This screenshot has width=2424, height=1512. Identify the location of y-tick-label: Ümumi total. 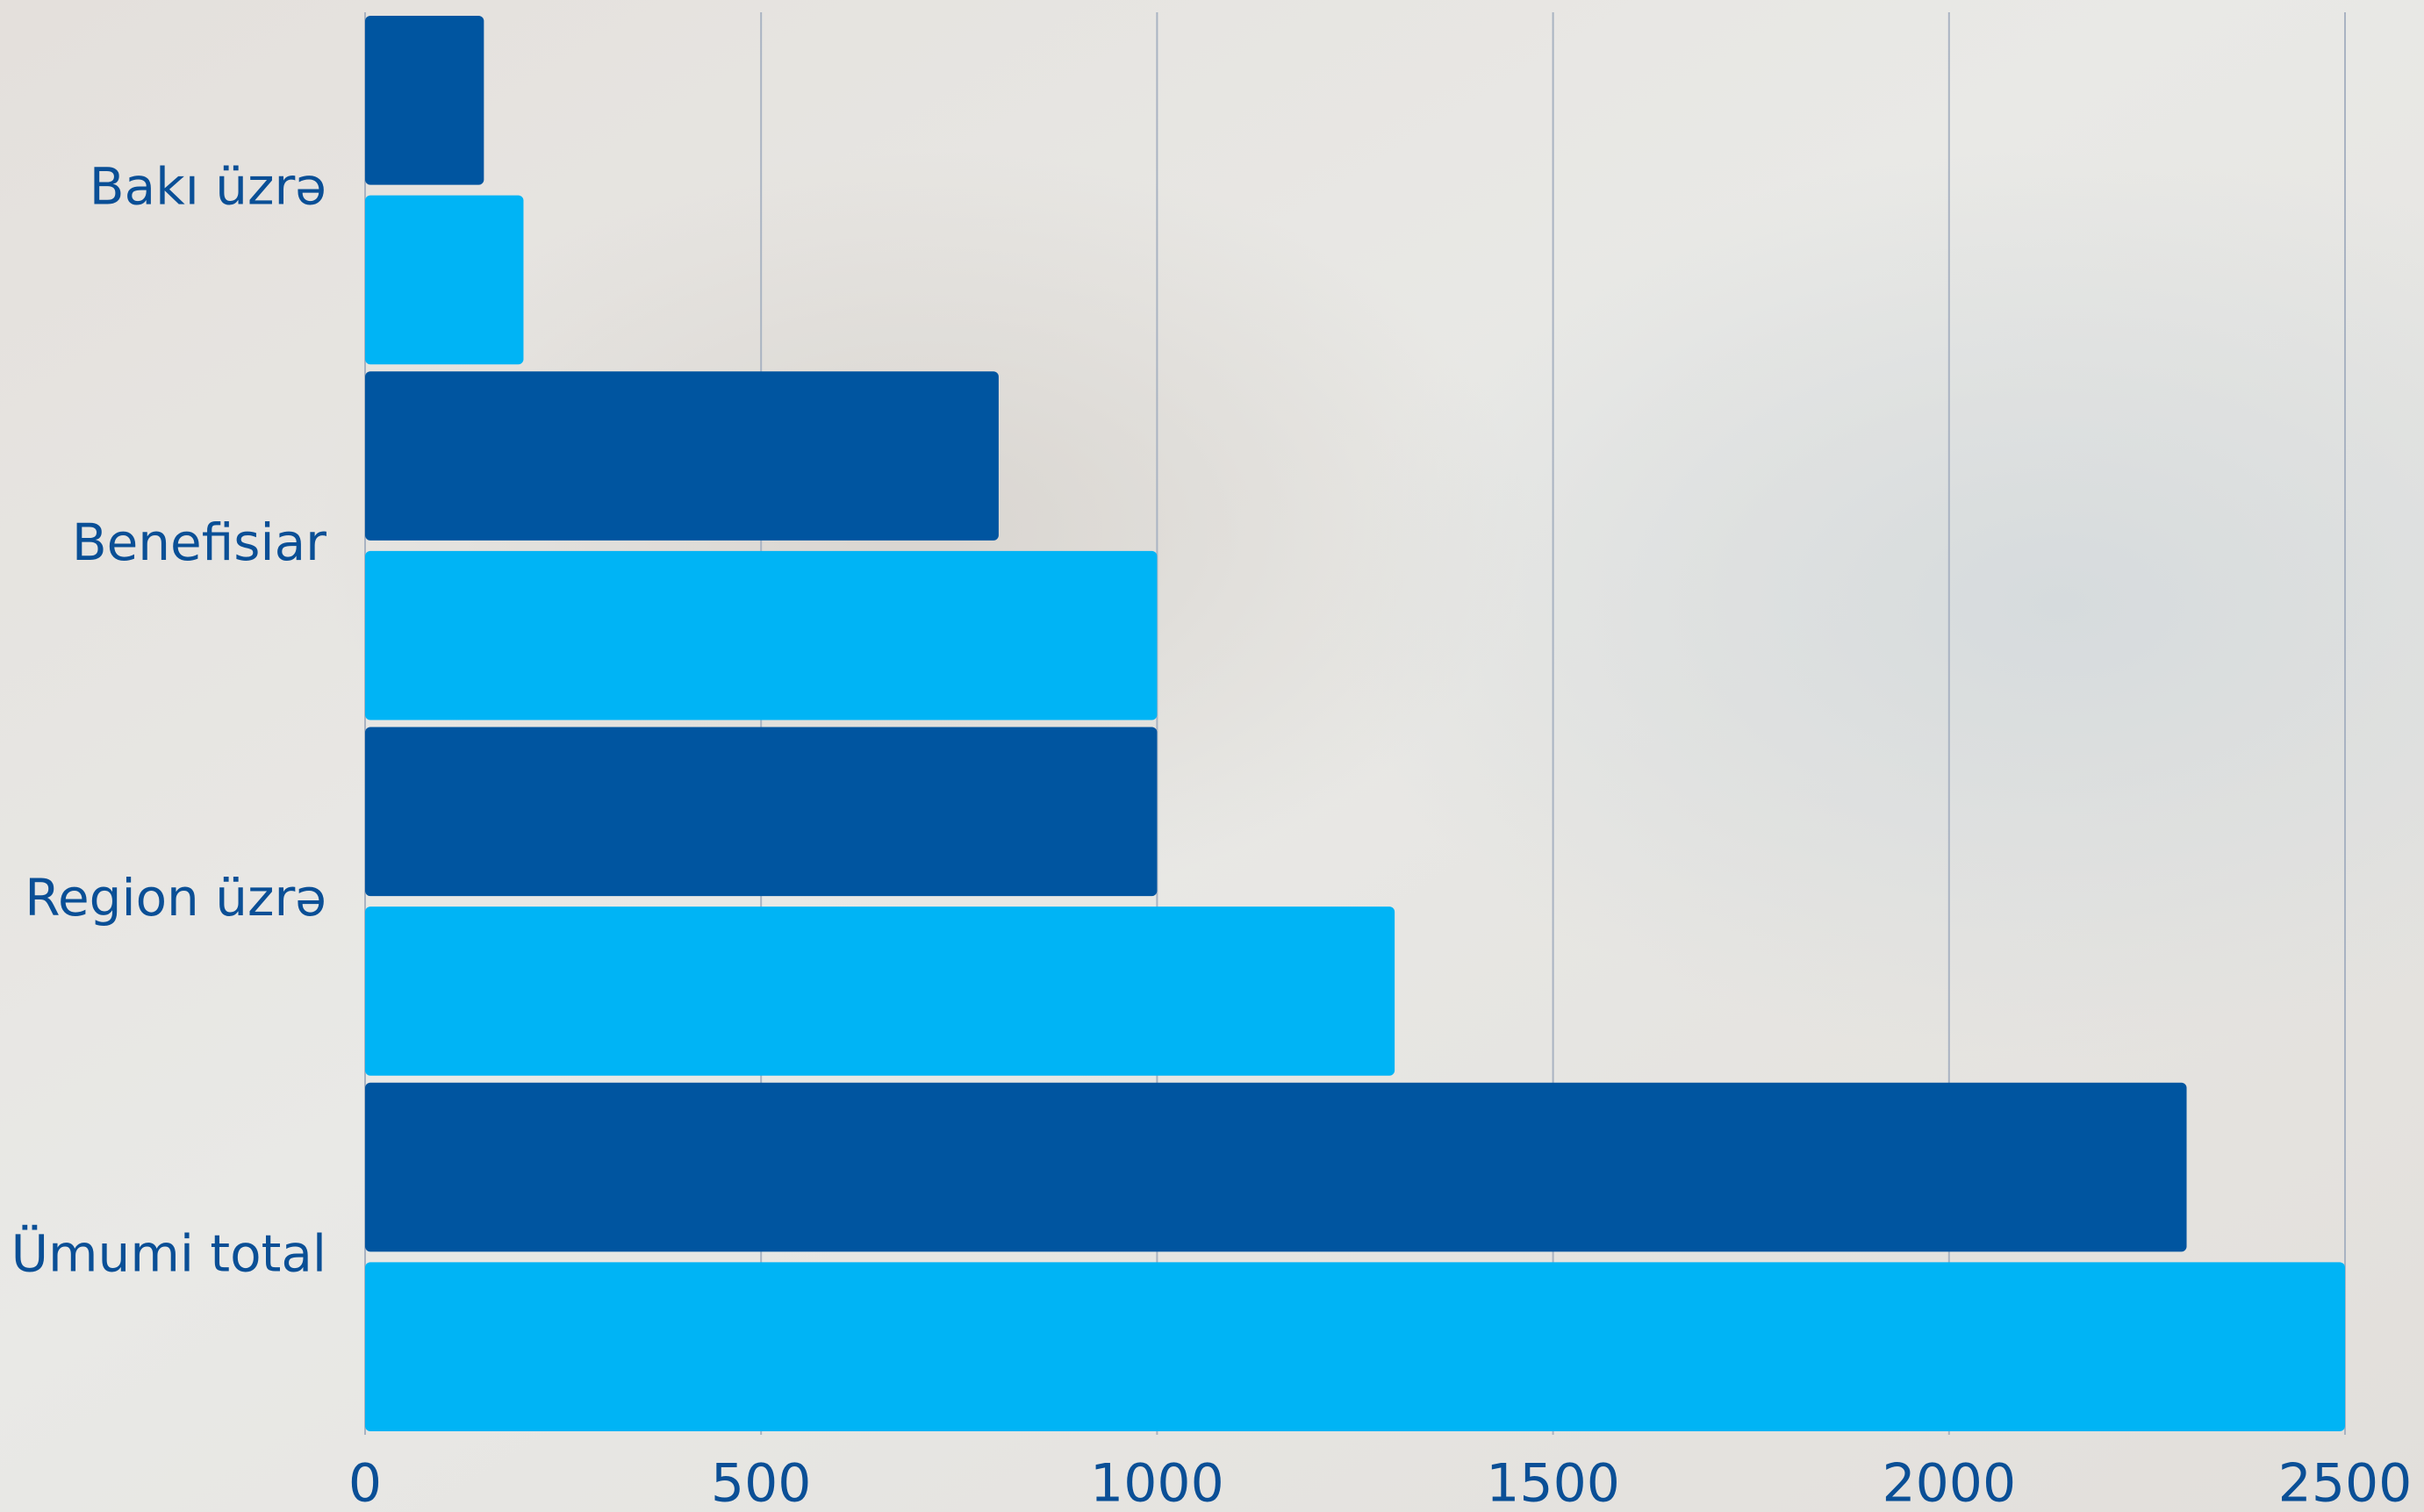
(168, 1253).